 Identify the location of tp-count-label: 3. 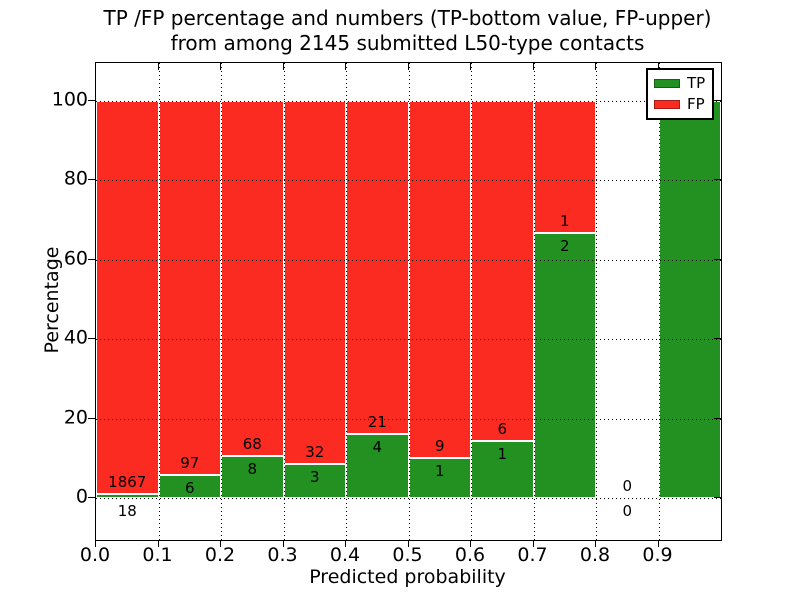
(314, 476).